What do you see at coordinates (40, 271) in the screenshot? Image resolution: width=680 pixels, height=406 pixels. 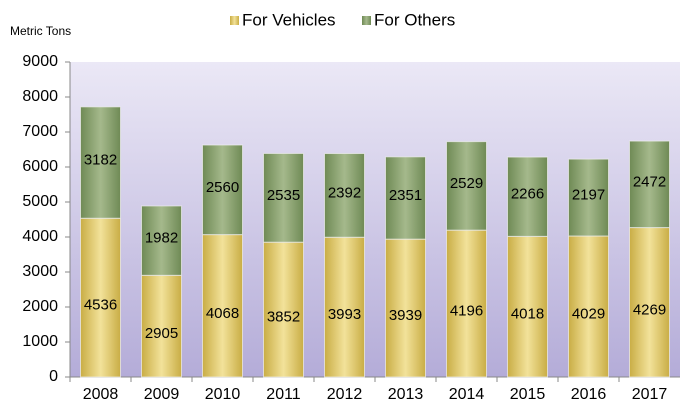 I see `y-tick-label: 3000` at bounding box center [40, 271].